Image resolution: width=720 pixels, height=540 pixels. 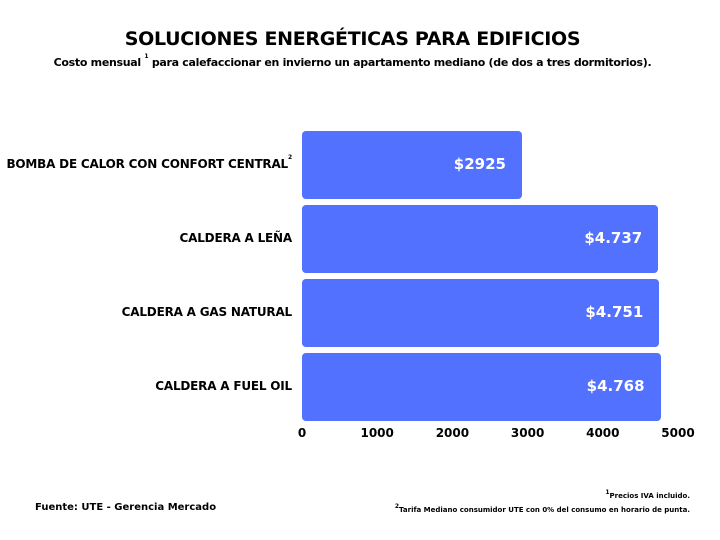 I want to click on data-label: $4.751, so click(x=614, y=312).